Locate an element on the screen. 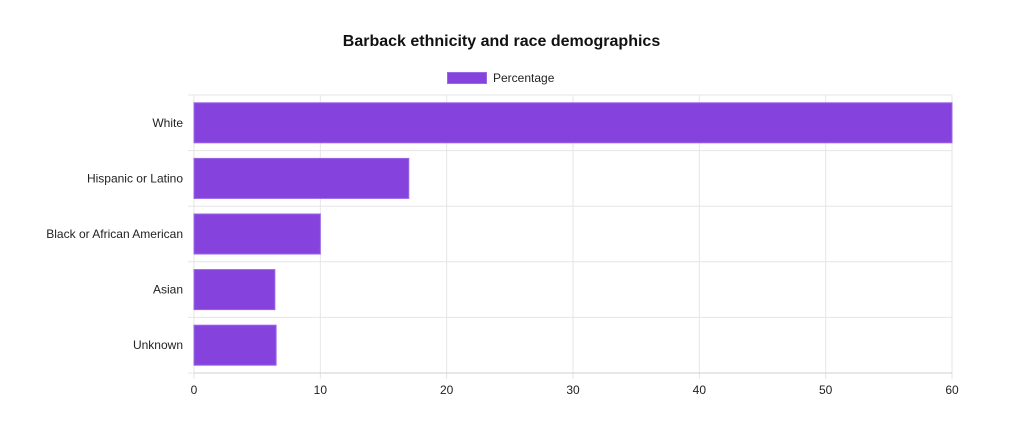 The image size is (1011, 447). y-tick-label: Unknown is located at coordinates (158, 345).